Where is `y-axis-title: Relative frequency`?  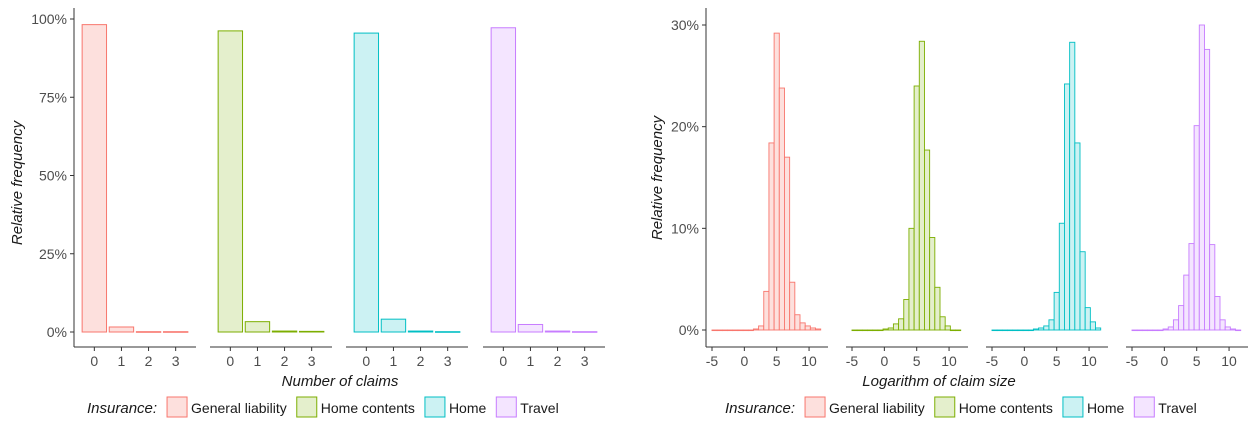 y-axis-title: Relative frequency is located at coordinates (17, 182).